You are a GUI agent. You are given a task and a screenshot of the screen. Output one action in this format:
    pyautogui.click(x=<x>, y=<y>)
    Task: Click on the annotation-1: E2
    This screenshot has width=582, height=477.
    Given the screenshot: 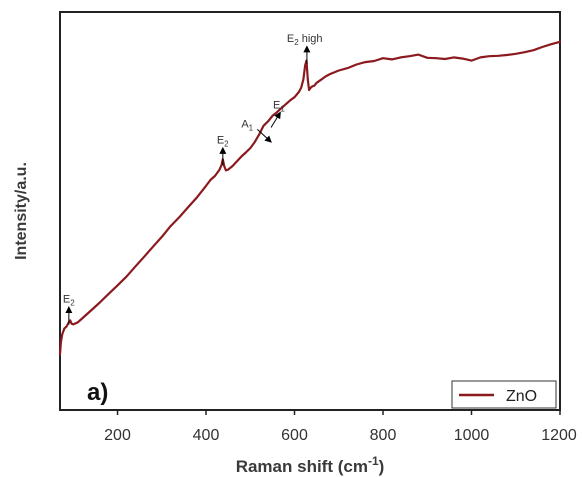 What is the action you would take?
    pyautogui.click(x=223, y=150)
    